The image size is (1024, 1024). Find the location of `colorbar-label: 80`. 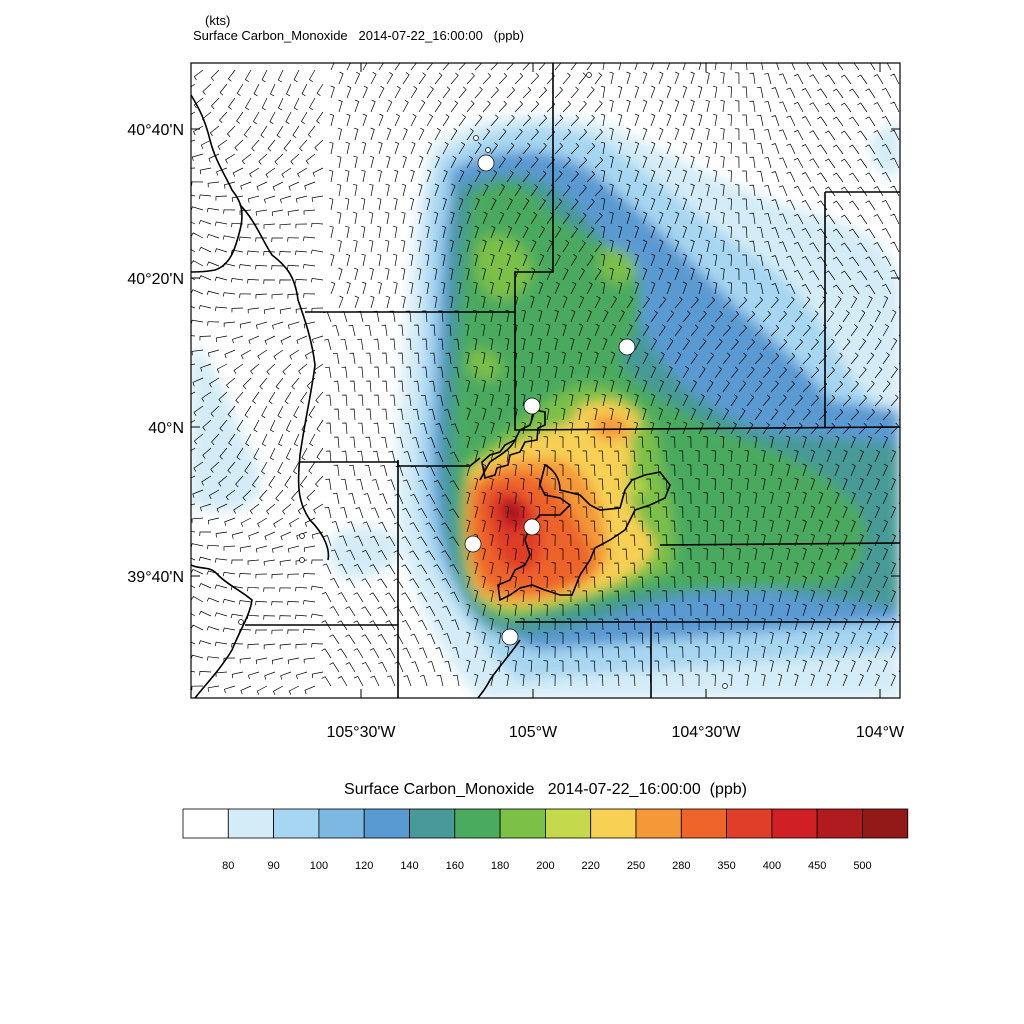

colorbar-label: 80 is located at coordinates (228, 866).